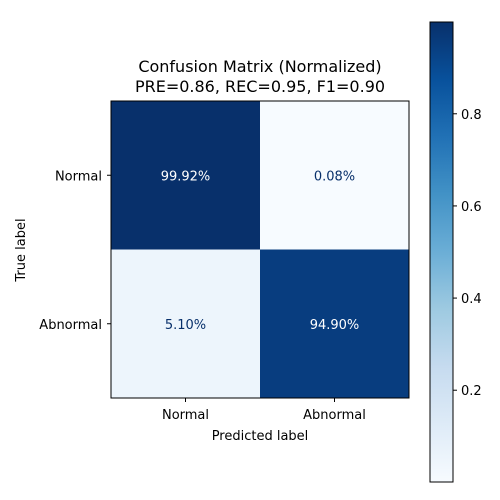 The image size is (500, 500). I want to click on cell-value-label: 5.10%, so click(185, 325).